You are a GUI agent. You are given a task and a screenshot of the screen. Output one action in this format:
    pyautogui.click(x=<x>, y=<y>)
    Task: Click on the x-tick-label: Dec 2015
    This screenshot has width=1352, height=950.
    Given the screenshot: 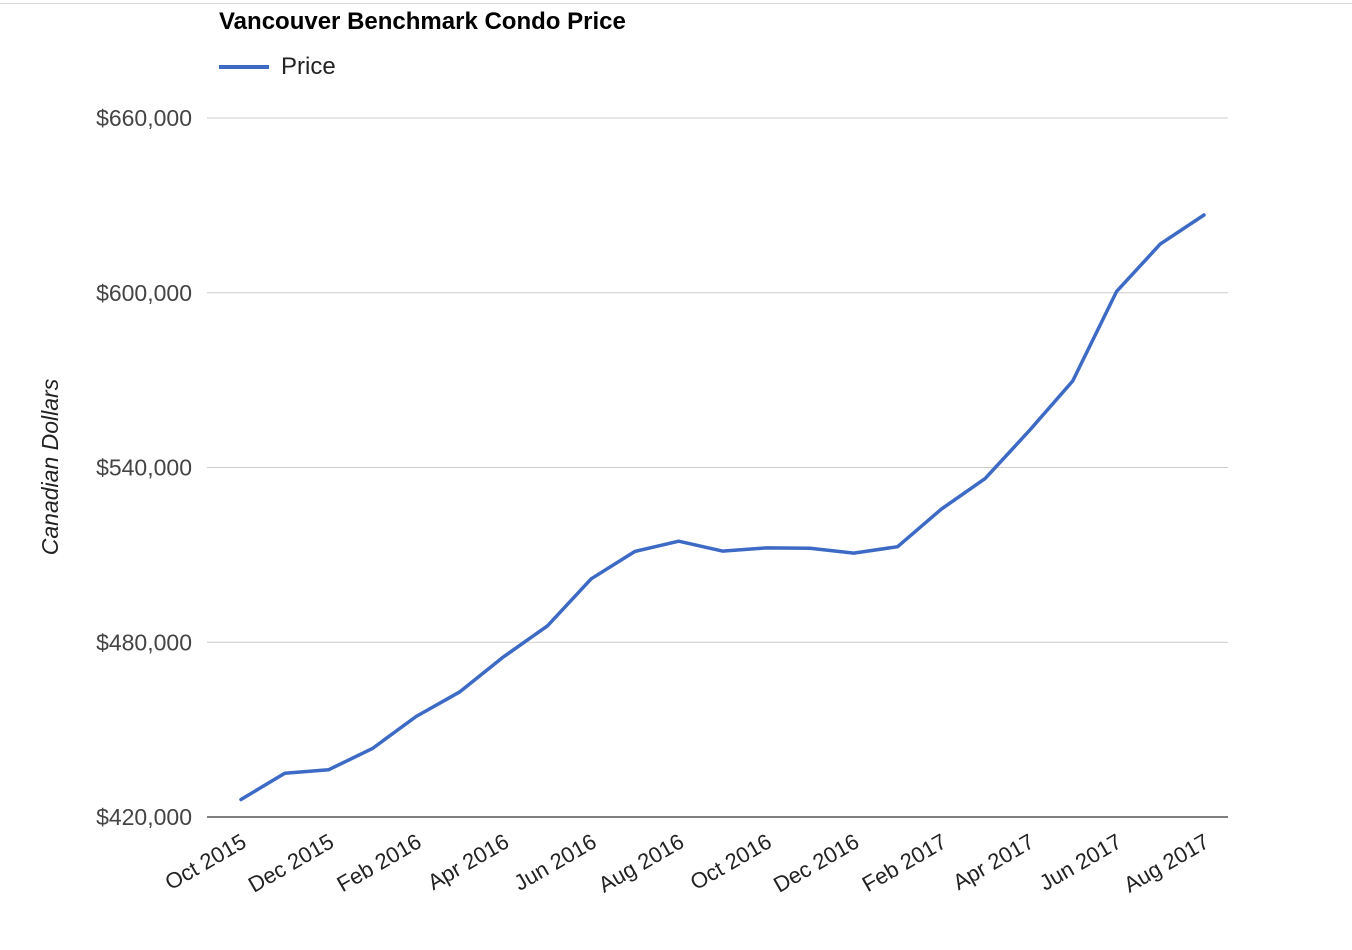 What is the action you would take?
    pyautogui.click(x=291, y=863)
    